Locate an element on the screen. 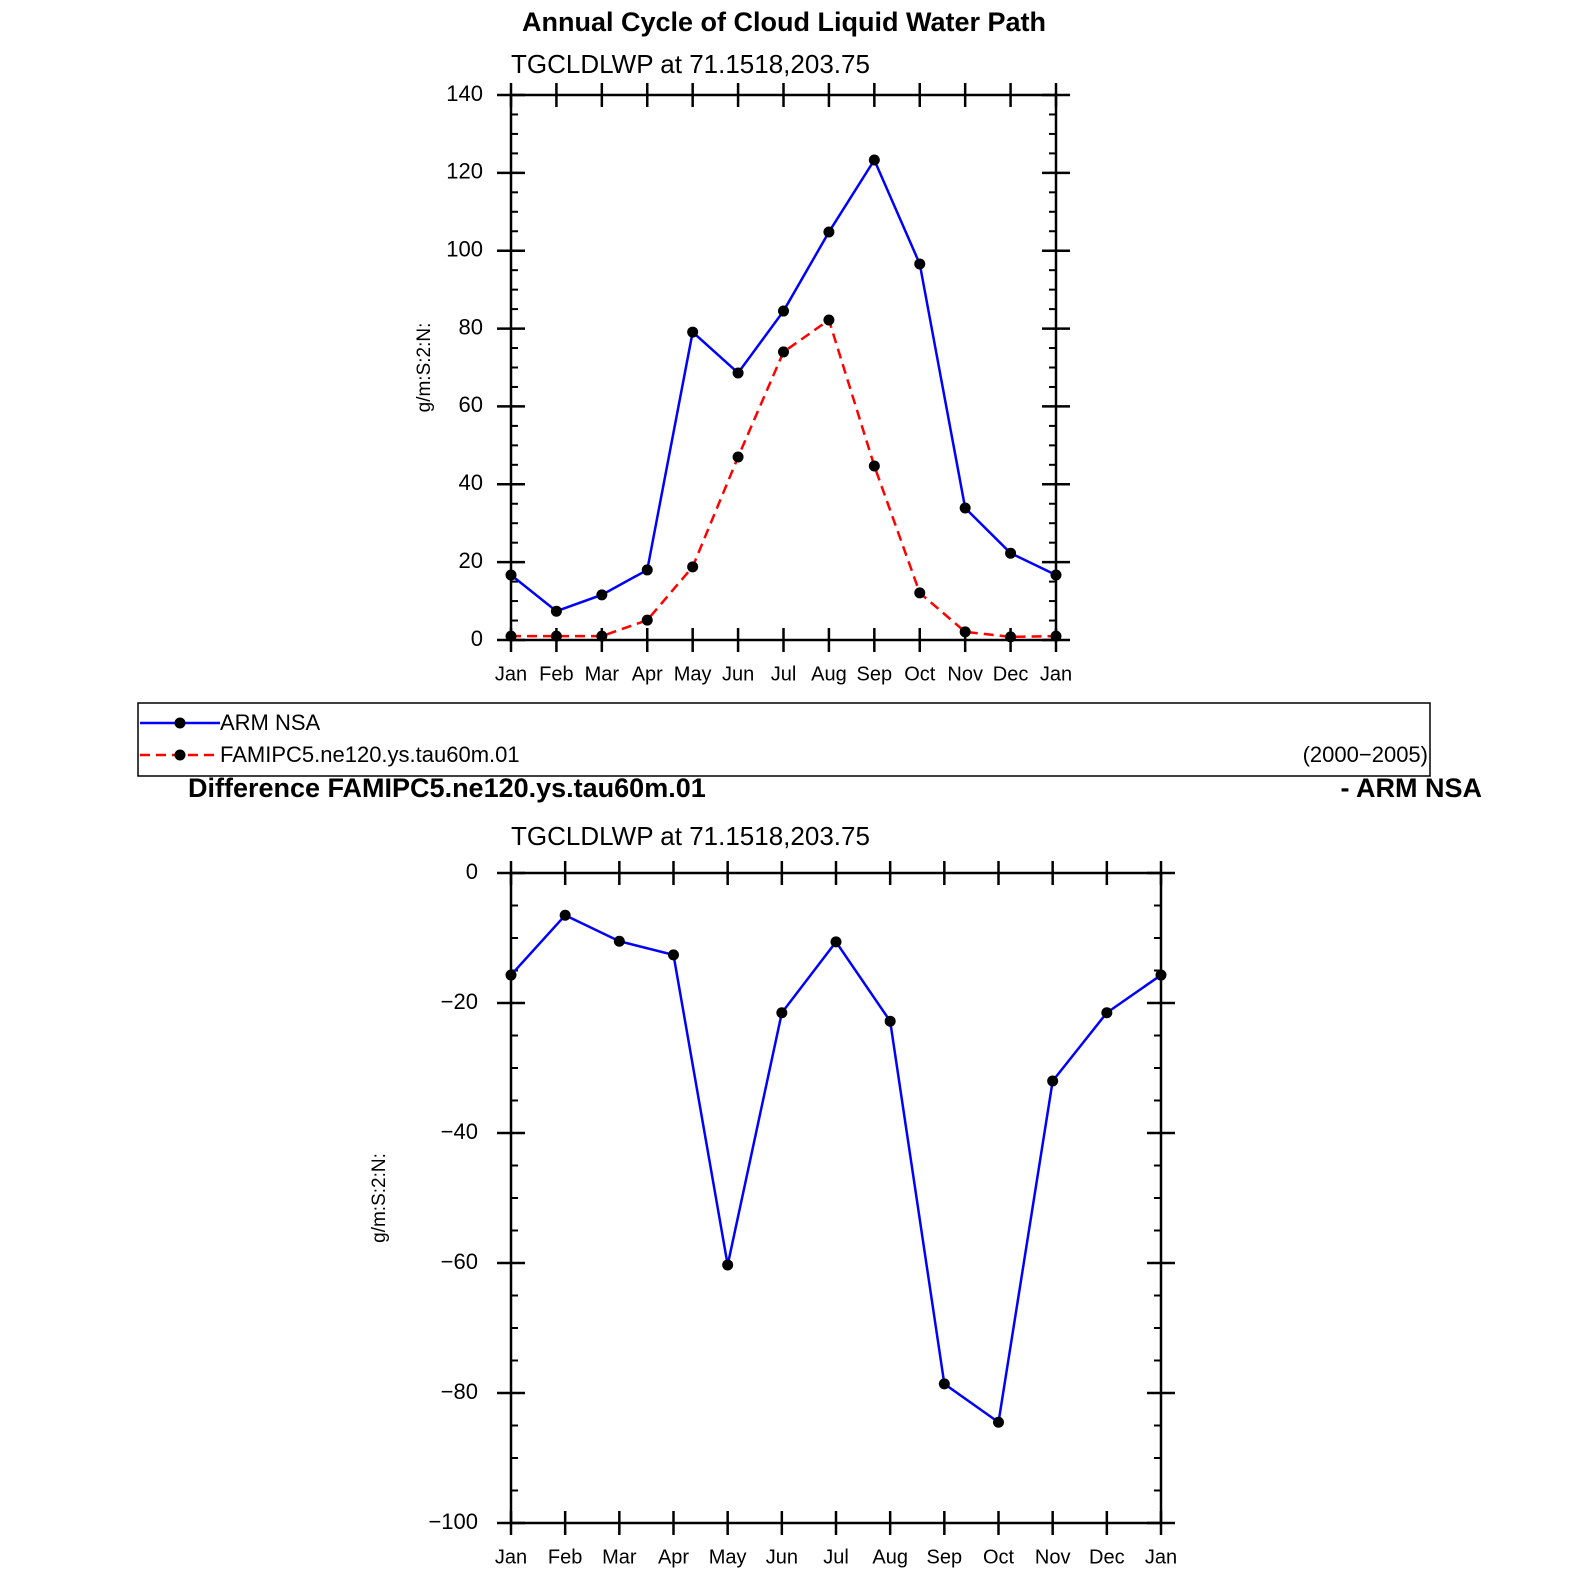  chart-title: Annual Cycle of Cloud Liquid Water Path is located at coordinates (784, 22).